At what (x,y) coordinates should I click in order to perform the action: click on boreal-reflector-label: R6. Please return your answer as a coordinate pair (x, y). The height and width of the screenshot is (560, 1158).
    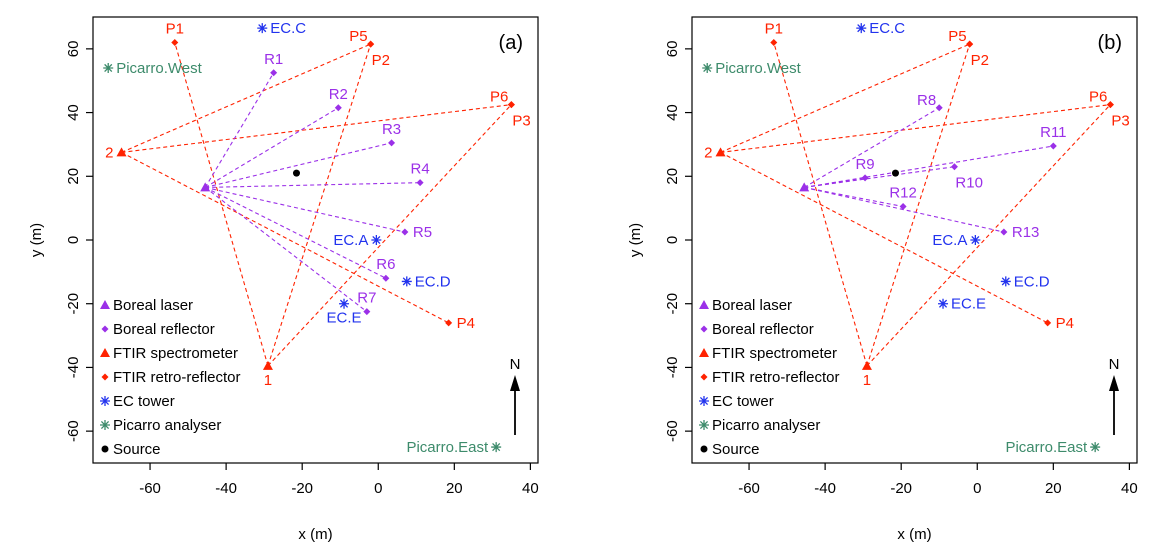
    Looking at the image, I should click on (385, 264).